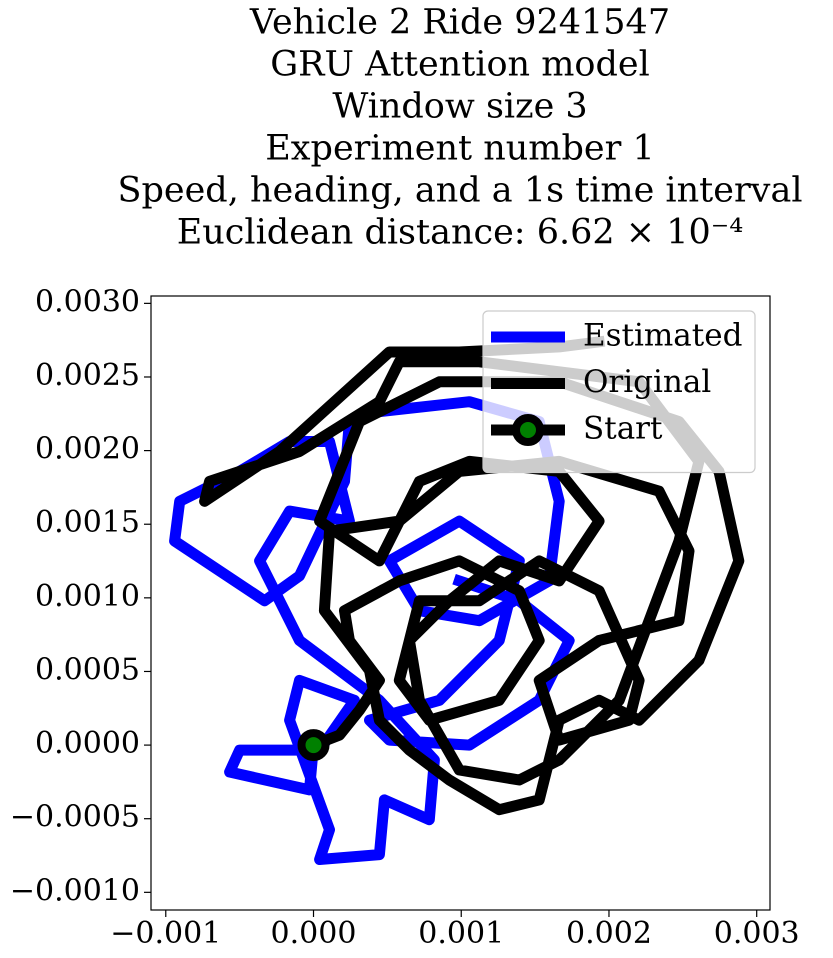 Image resolution: width=833 pixels, height=958 pixels. I want to click on legend-marker, so click(528, 430).